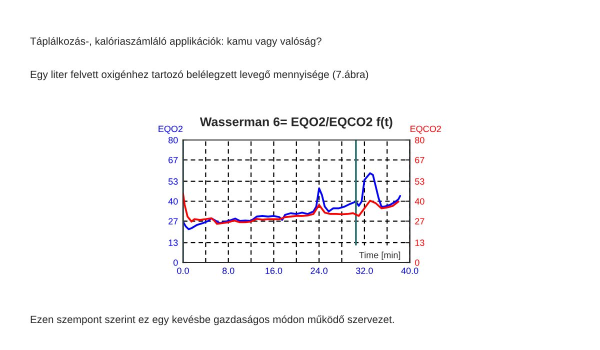 The width and height of the screenshot is (600, 350). I want to click on text: Táplálkozás-, kalóriaszámláló applikációk: kamu vagy valóság?, so click(176, 42).